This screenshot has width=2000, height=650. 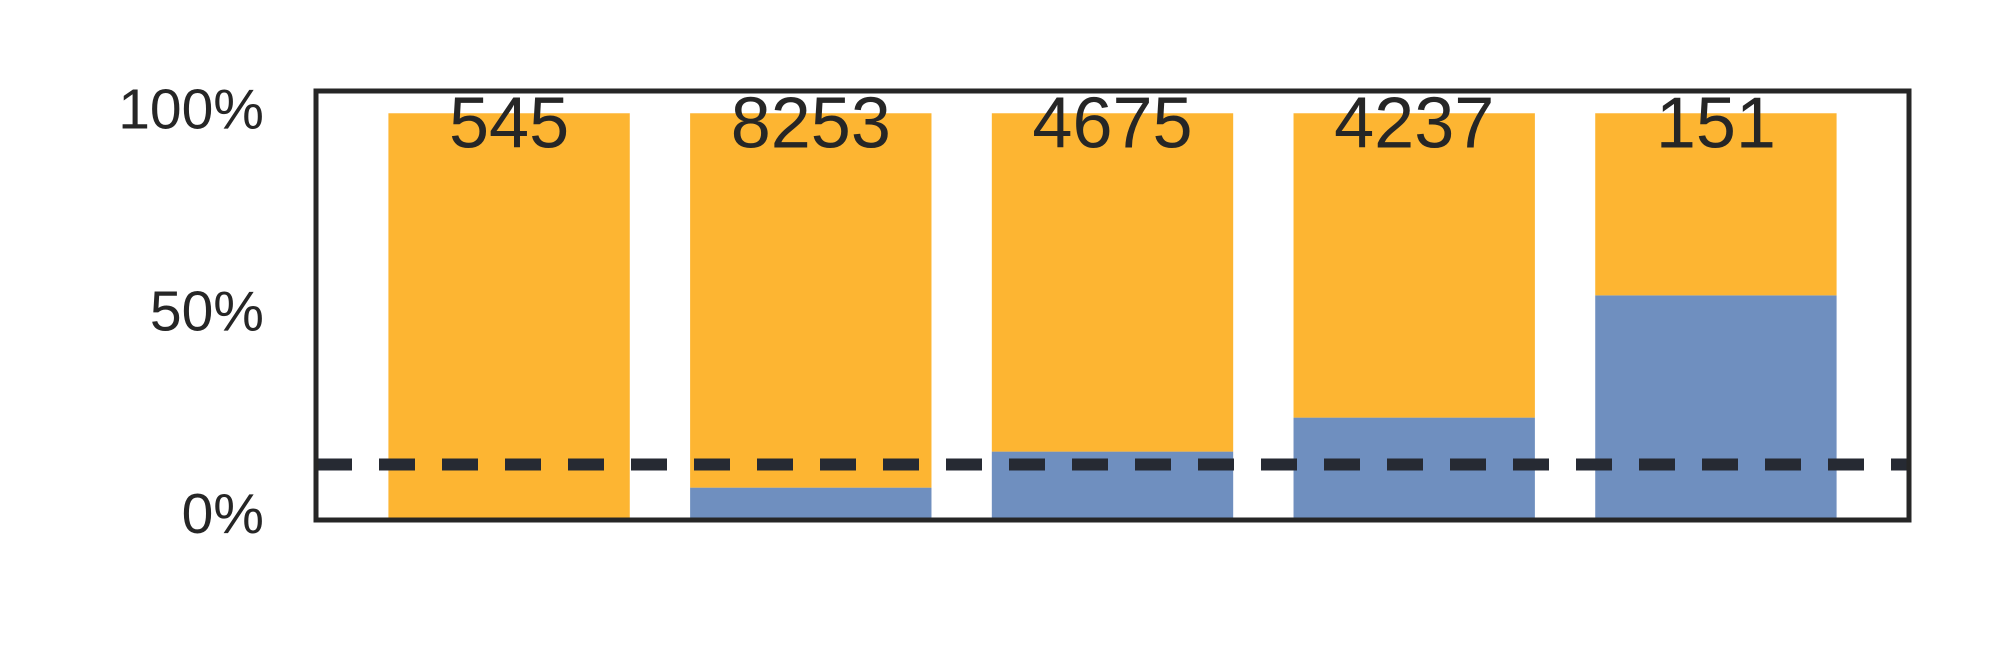 What do you see at coordinates (1112, 123) in the screenshot?
I see `bar-label: 4675` at bounding box center [1112, 123].